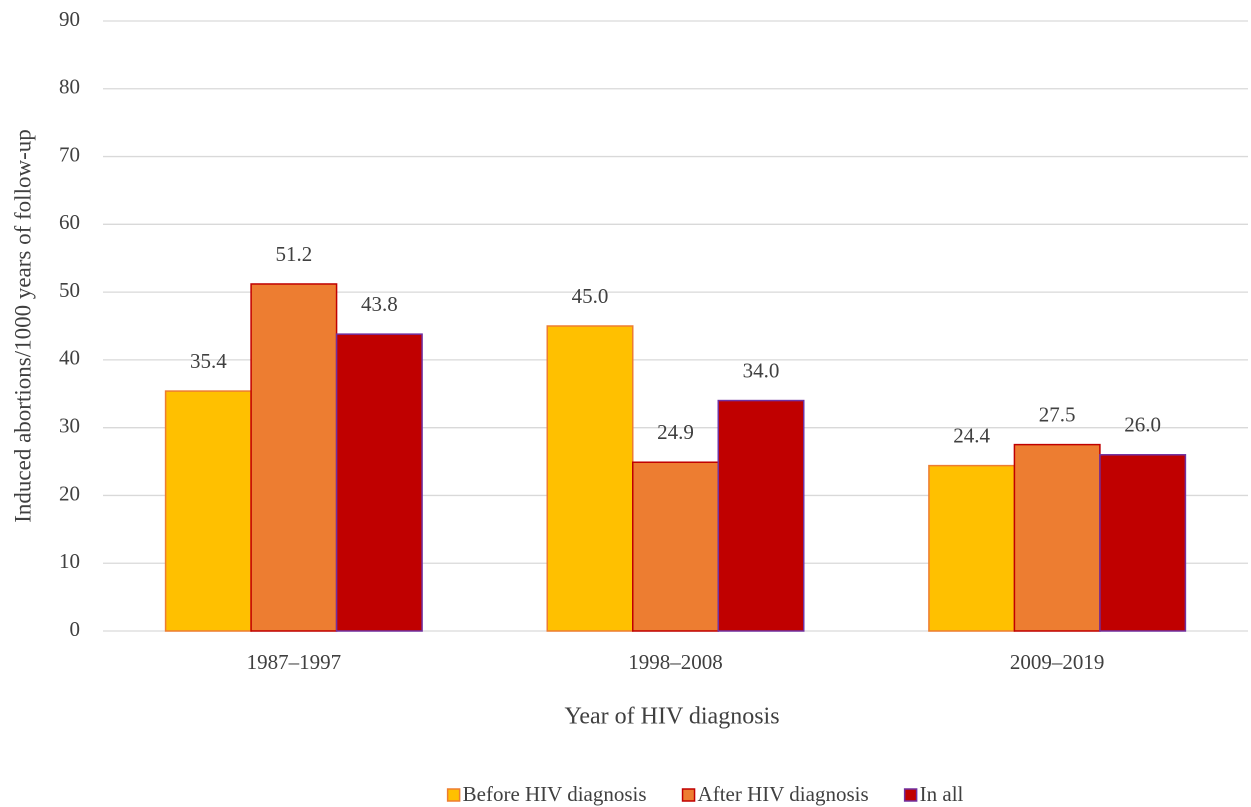 The width and height of the screenshot is (1251, 807). Describe the element at coordinates (671, 717) in the screenshot. I see `x-axis-title: Year of HIV diagnosis` at that location.